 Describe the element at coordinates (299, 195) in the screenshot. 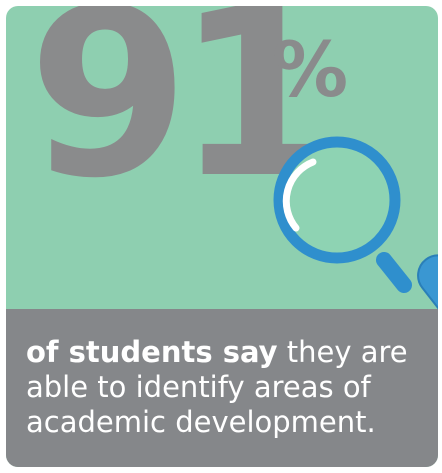

I see `magnifier-highlight` at that location.